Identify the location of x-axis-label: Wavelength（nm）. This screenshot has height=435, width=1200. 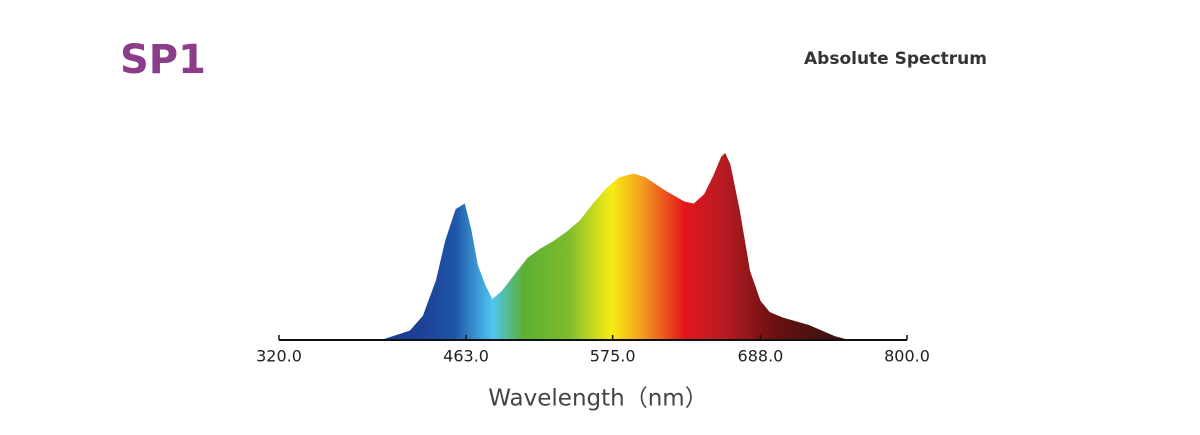
(597, 399).